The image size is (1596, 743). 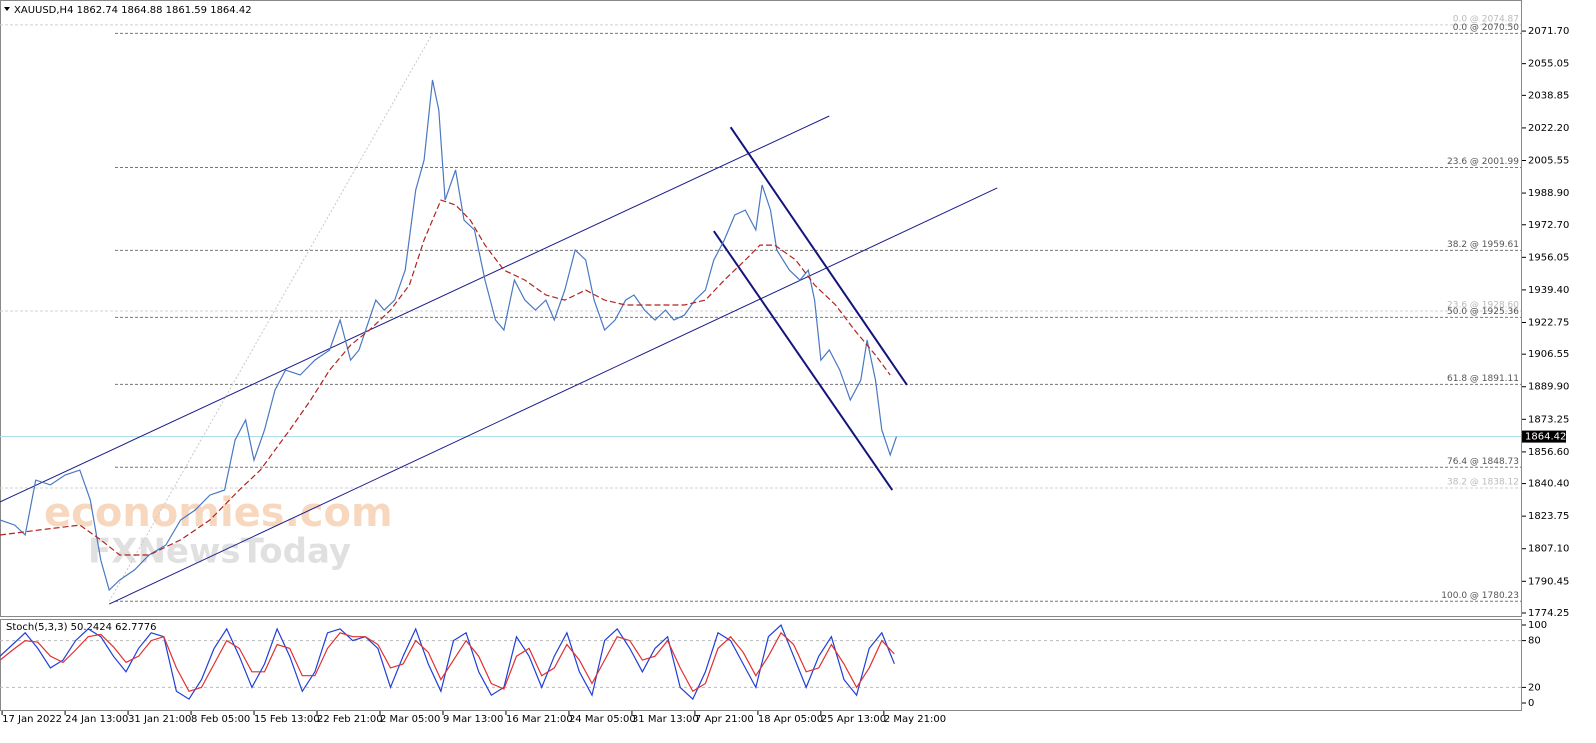 I want to click on watermark: FXNewsToday, so click(x=219, y=552).